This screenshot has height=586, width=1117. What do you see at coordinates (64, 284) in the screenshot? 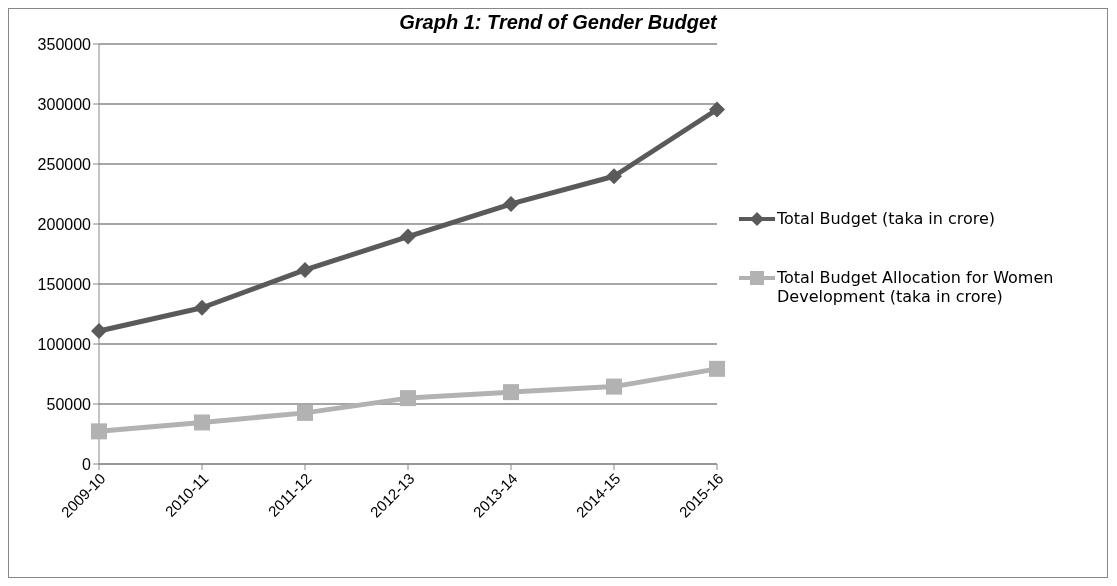
I see `y-tick-label: 150000` at bounding box center [64, 284].